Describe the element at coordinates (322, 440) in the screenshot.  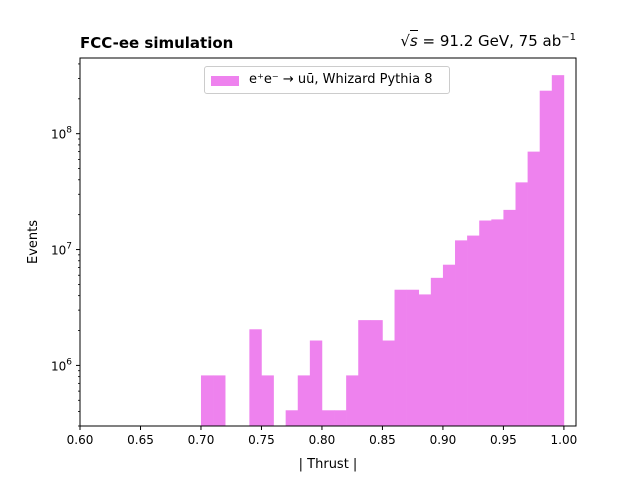
I see `x-tick-label: 0.80` at that location.